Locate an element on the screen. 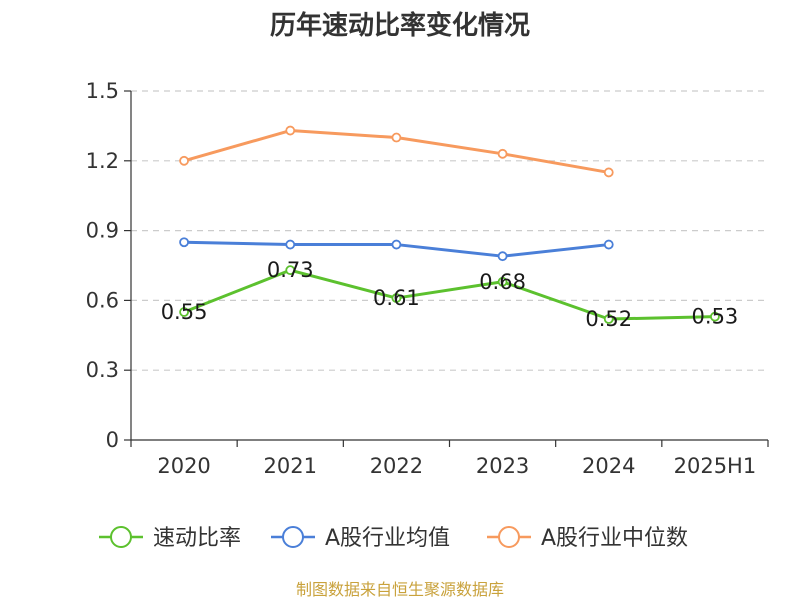  x-tick-label: 2025H1 is located at coordinates (715, 466).